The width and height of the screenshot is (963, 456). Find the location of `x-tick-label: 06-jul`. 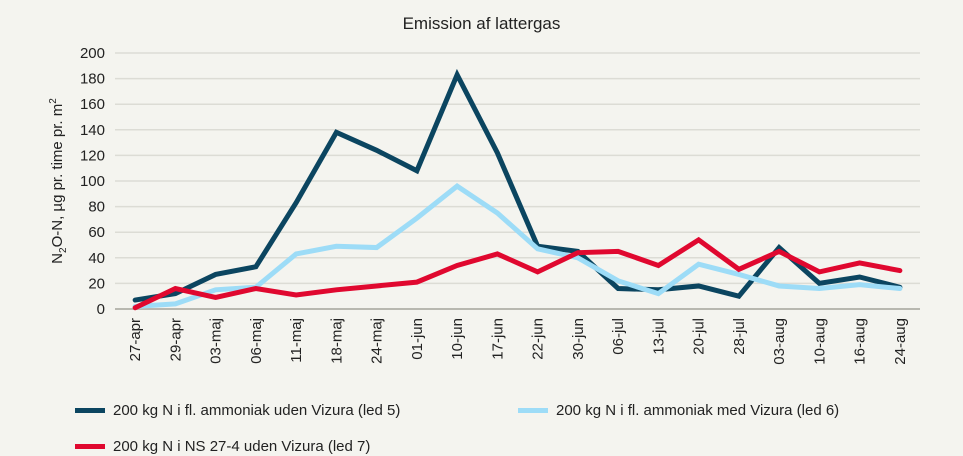

x-tick-label: 06-jul is located at coordinates (618, 336).